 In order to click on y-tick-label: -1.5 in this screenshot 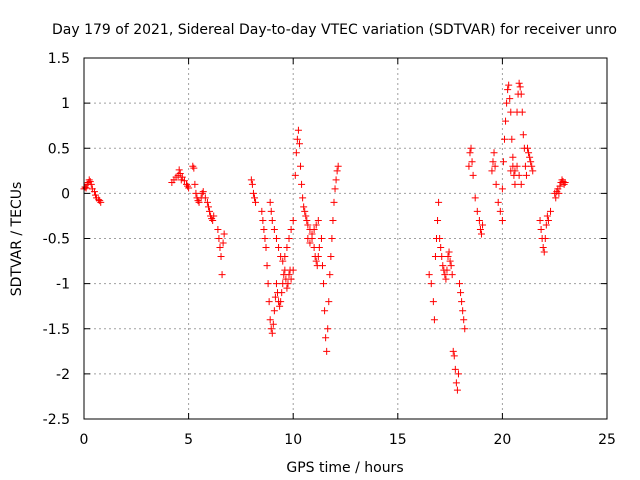, I will do `click(56, 330)`.